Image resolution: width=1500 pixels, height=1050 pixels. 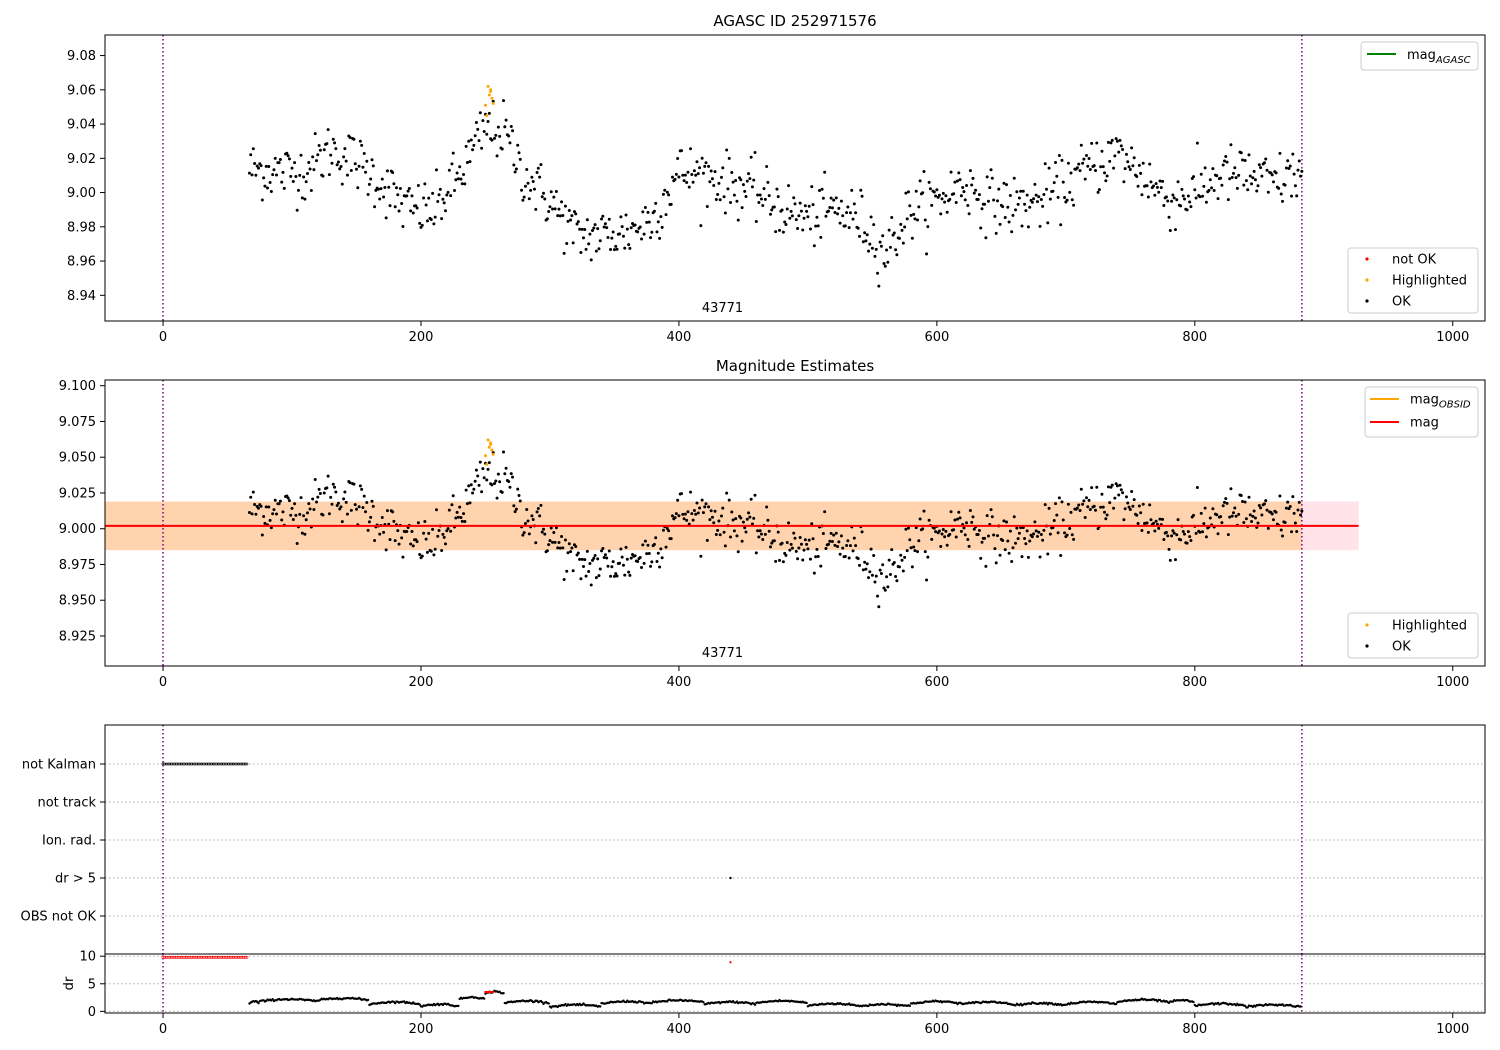 What do you see at coordinates (77, 458) in the screenshot?
I see `mag-est-ytick-label: 9.050` at bounding box center [77, 458].